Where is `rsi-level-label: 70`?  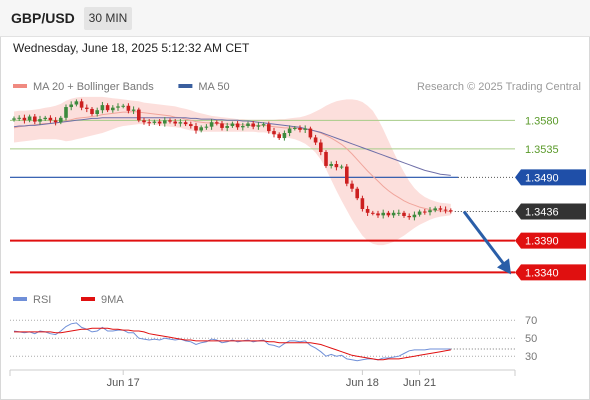
rsi-level-label: 70 is located at coordinates (531, 321).